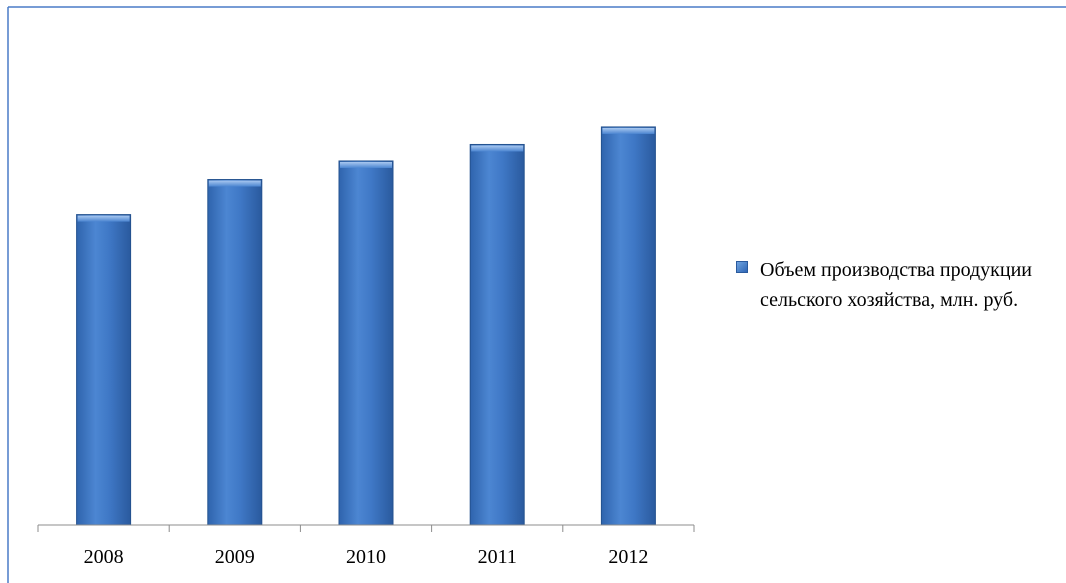 This screenshot has width=1066, height=583. What do you see at coordinates (235, 352) in the screenshot?
I see `bar-2009` at bounding box center [235, 352].